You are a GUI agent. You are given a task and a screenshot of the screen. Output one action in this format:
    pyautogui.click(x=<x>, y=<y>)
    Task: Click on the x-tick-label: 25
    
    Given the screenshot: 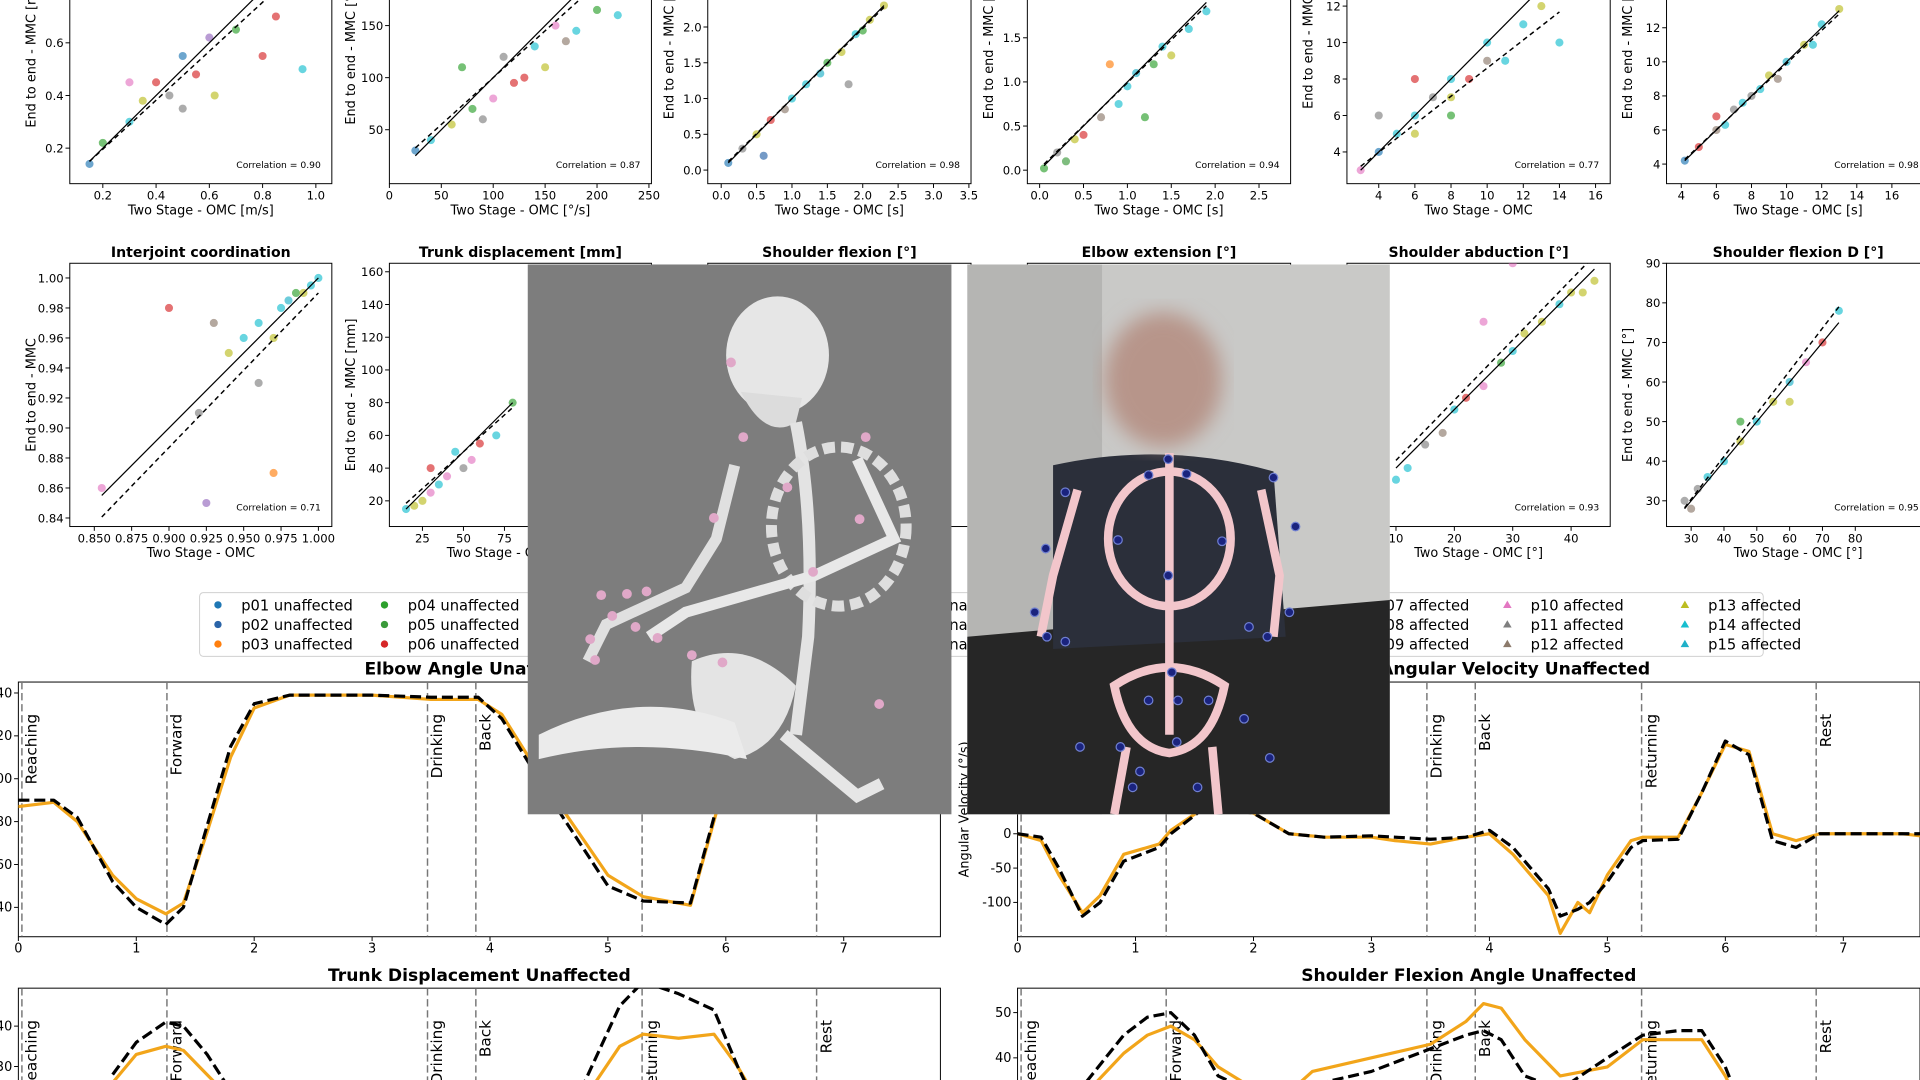 What is the action you would take?
    pyautogui.click(x=422, y=538)
    